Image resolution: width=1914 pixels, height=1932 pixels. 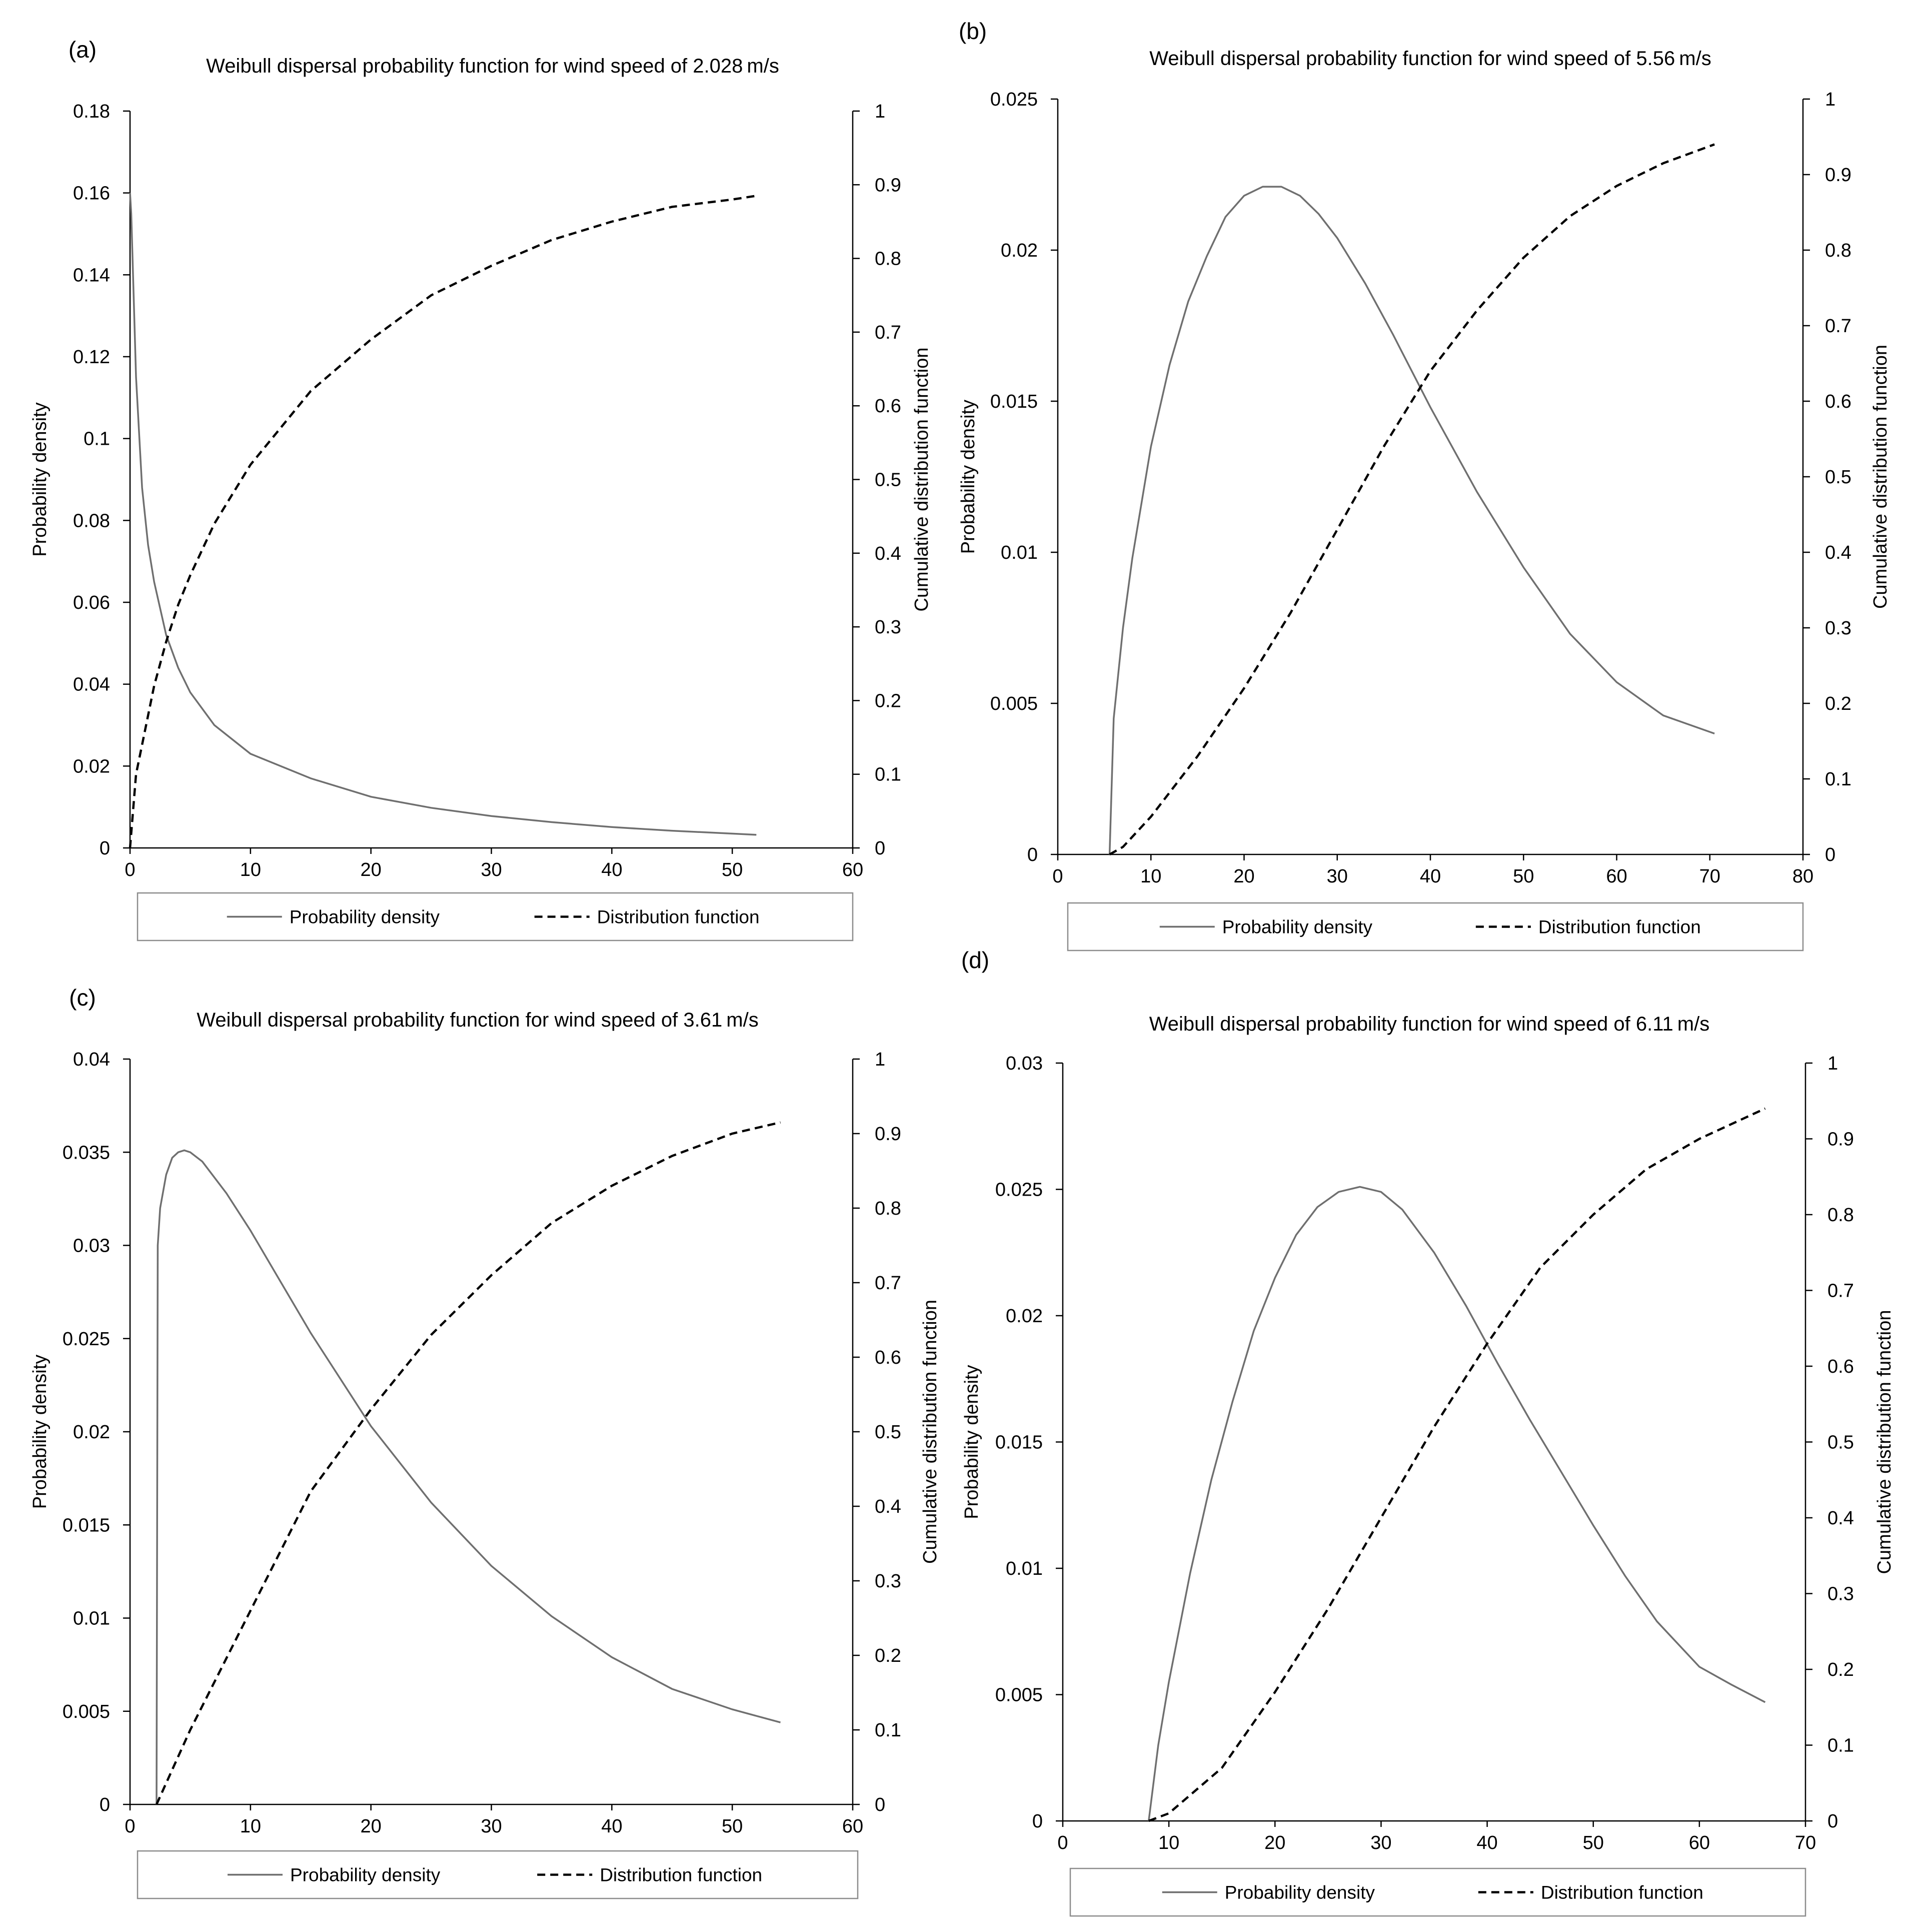 What do you see at coordinates (1802, 876) in the screenshot?
I see `x-tick-label: 80` at bounding box center [1802, 876].